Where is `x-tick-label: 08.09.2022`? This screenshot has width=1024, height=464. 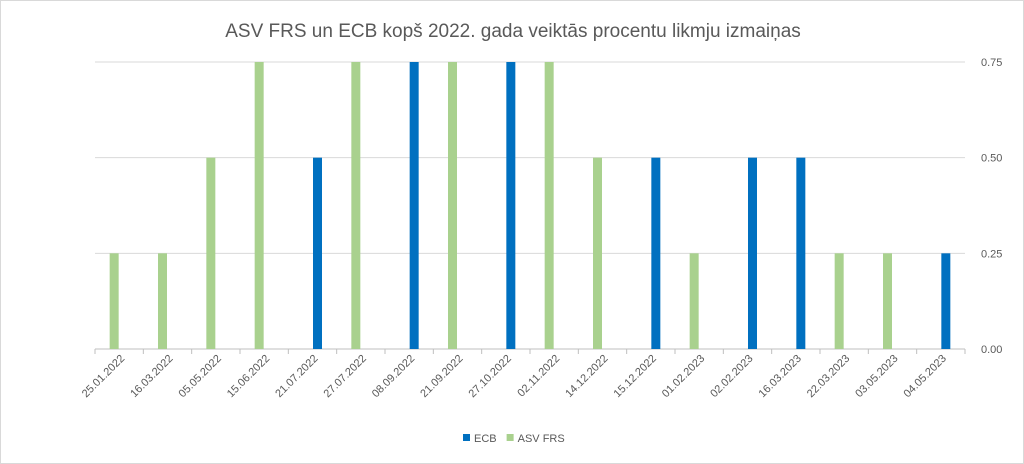
x-tick-label: 08.09.2022 is located at coordinates (393, 376).